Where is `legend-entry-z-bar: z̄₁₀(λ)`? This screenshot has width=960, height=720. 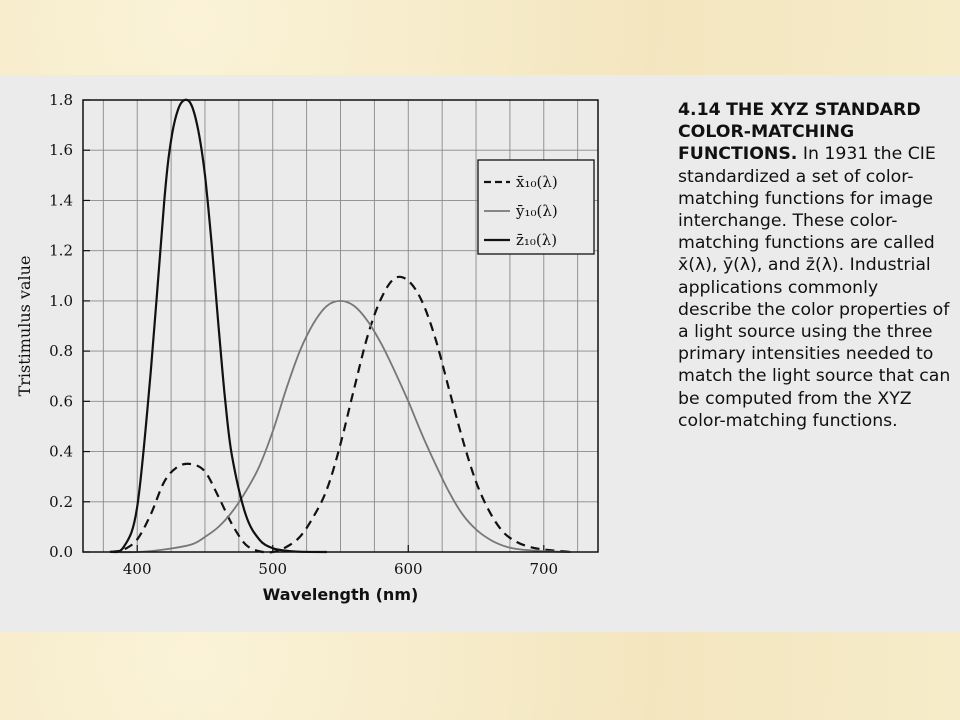
legend-entry-z-bar: z̄₁₀(λ) is located at coordinates (536, 240).